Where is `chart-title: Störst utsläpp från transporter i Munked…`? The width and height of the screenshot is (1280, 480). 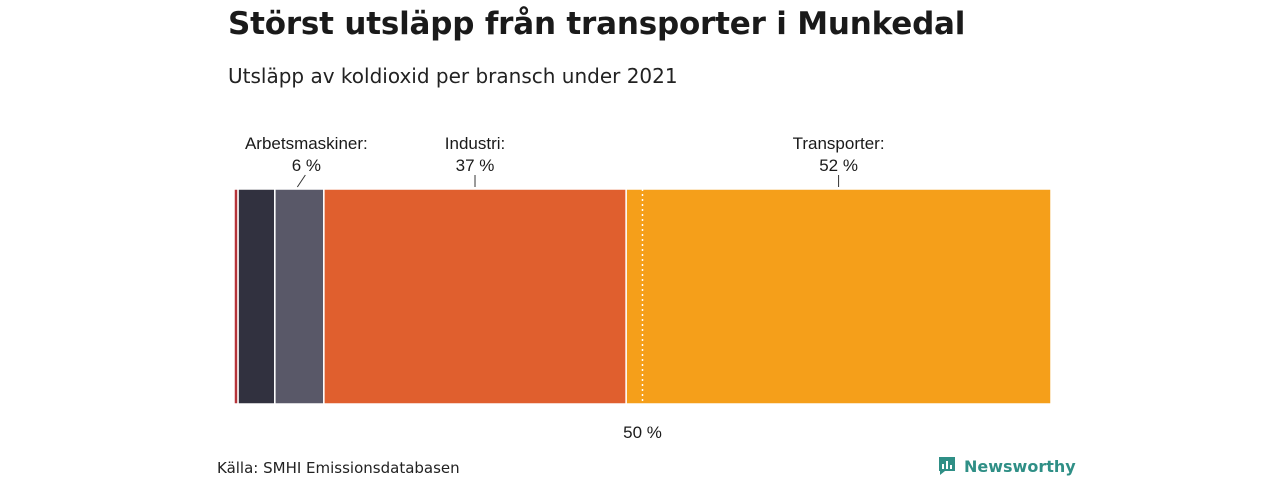
chart-title: Störst utsläpp från transporter i Munked… is located at coordinates (597, 24).